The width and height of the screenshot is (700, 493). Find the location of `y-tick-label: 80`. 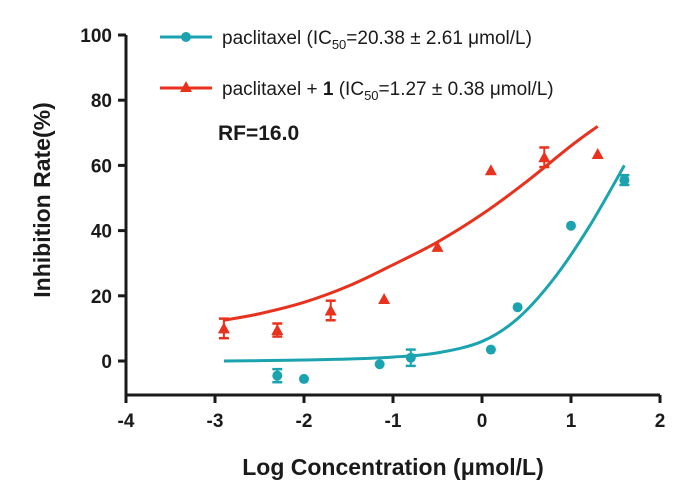

y-tick-label: 80 is located at coordinates (101, 101).